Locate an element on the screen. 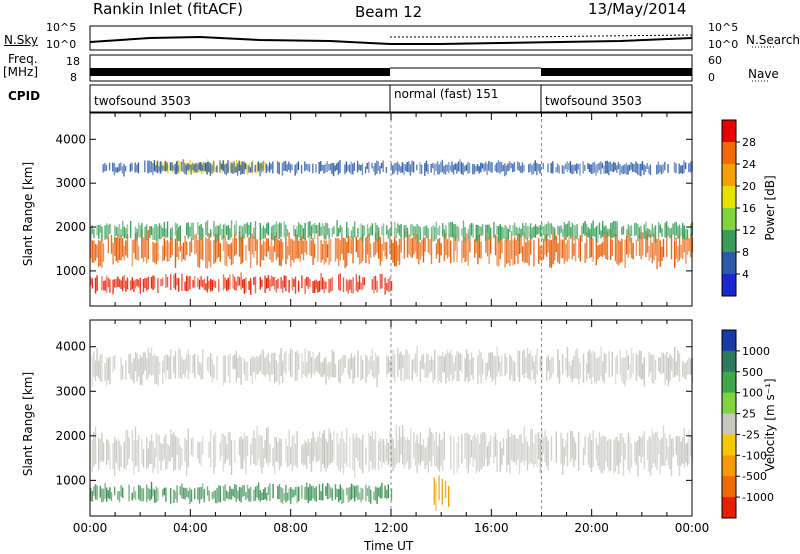 This screenshot has height=554, width=800. cpid-mode-1: twofsound 3503 is located at coordinates (142, 101).